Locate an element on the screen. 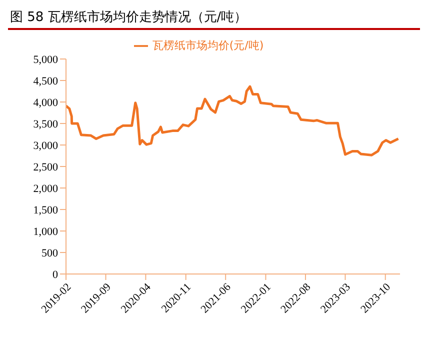 The image size is (428, 345). y-tick-label: 2,500 is located at coordinates (45, 167).